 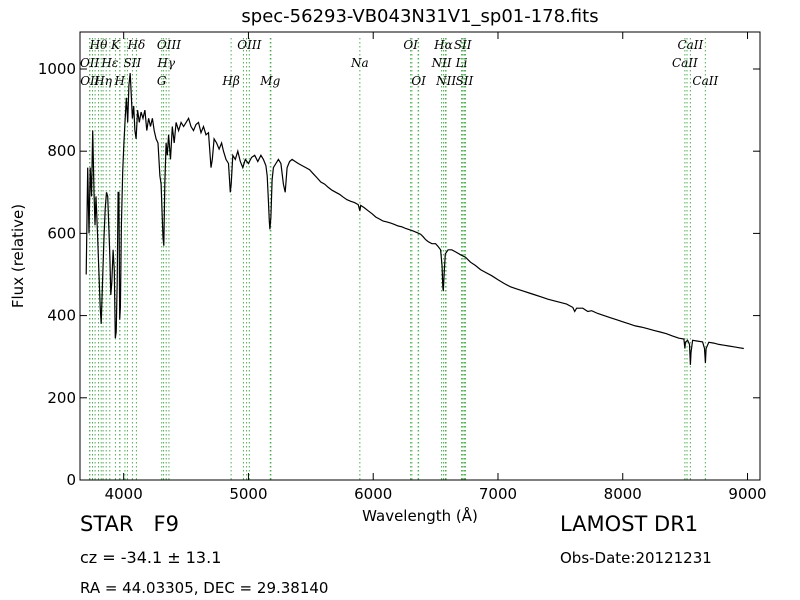 I want to click on spectral-line-label: Hβ, so click(x=230, y=81).